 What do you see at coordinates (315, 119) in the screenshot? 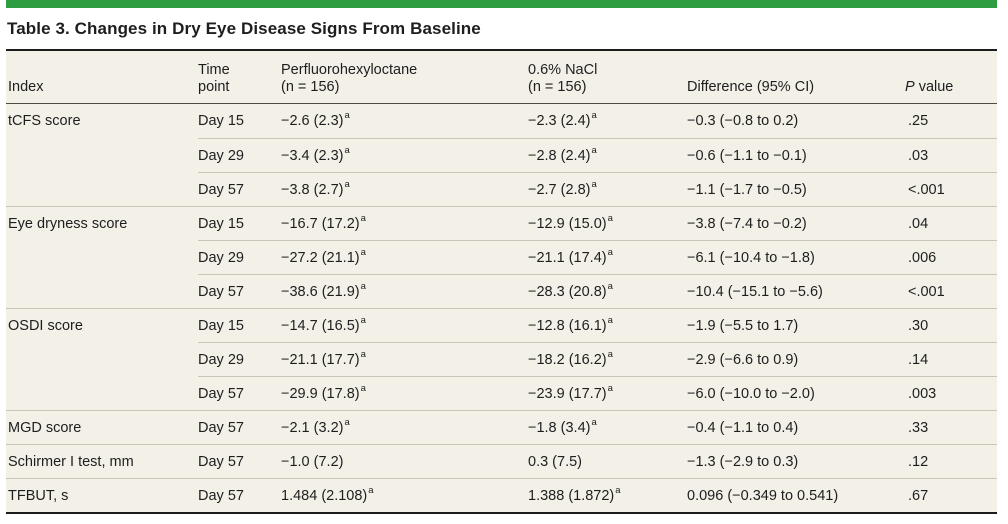
I see `cell-text: −2.6 (2.3)a` at bounding box center [315, 119].